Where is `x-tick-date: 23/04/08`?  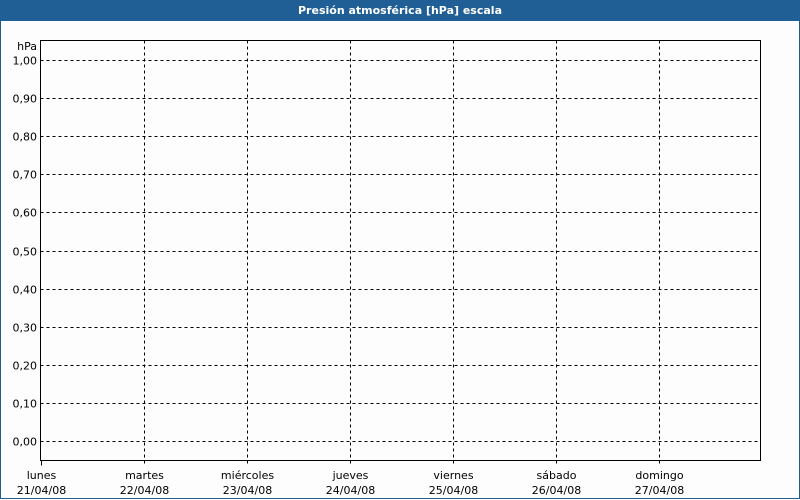 x-tick-date: 23/04/08 is located at coordinates (247, 490).